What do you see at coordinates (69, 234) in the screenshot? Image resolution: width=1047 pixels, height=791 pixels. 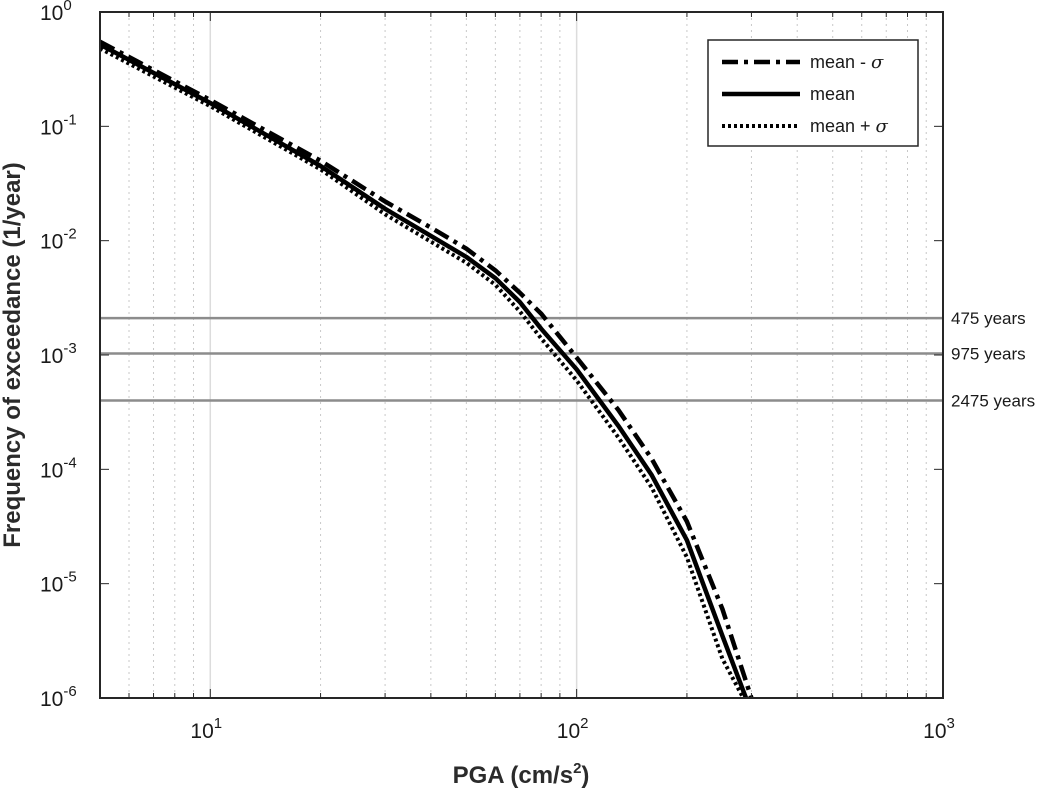 I see `y-tick-exponent: -2` at bounding box center [69, 234].